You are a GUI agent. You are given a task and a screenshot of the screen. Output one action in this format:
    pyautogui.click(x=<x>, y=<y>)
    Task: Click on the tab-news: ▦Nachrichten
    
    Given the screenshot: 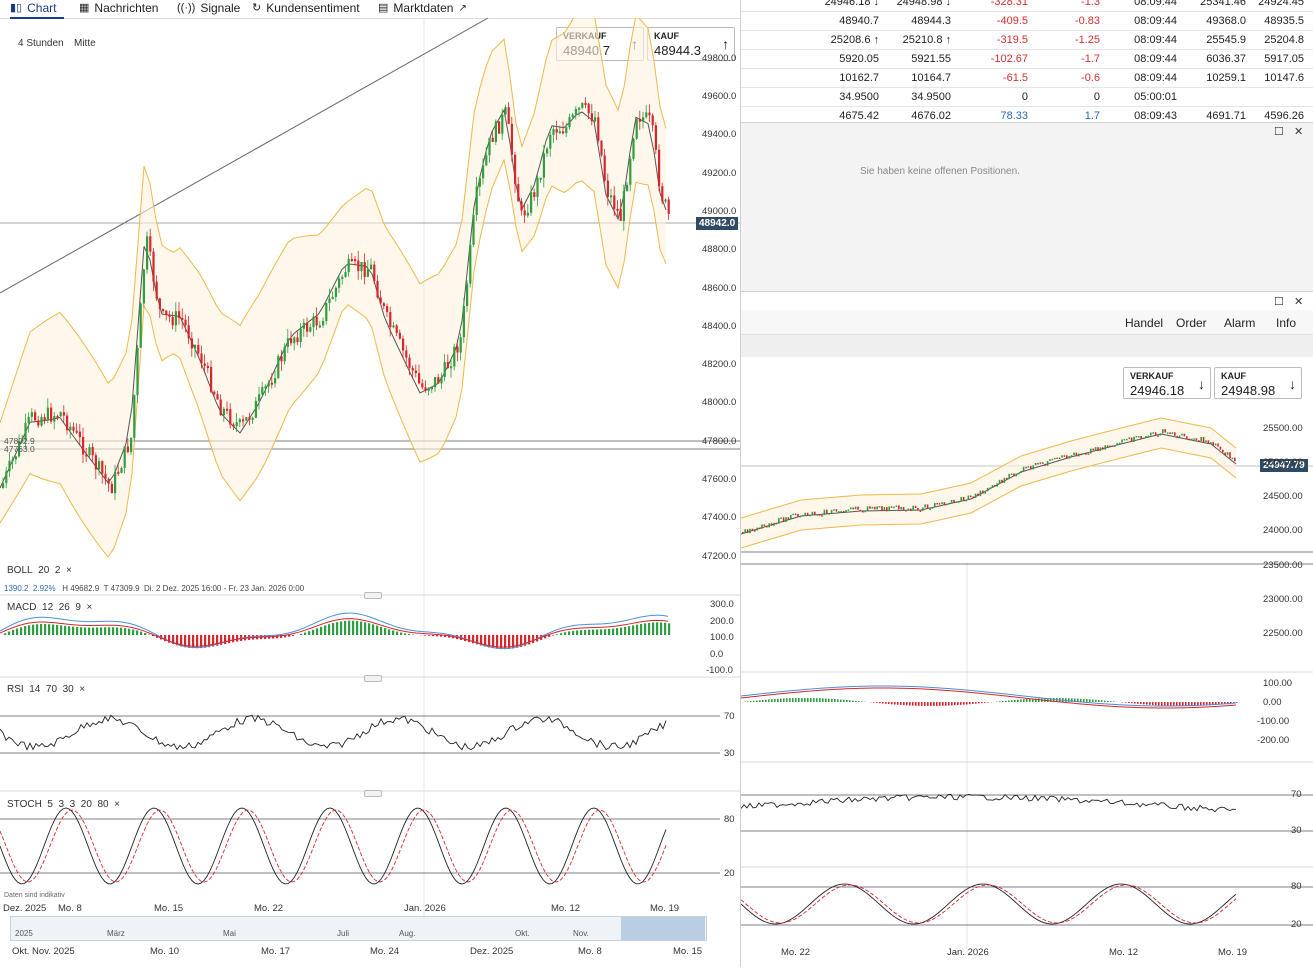 What is the action you would take?
    pyautogui.click(x=118, y=8)
    